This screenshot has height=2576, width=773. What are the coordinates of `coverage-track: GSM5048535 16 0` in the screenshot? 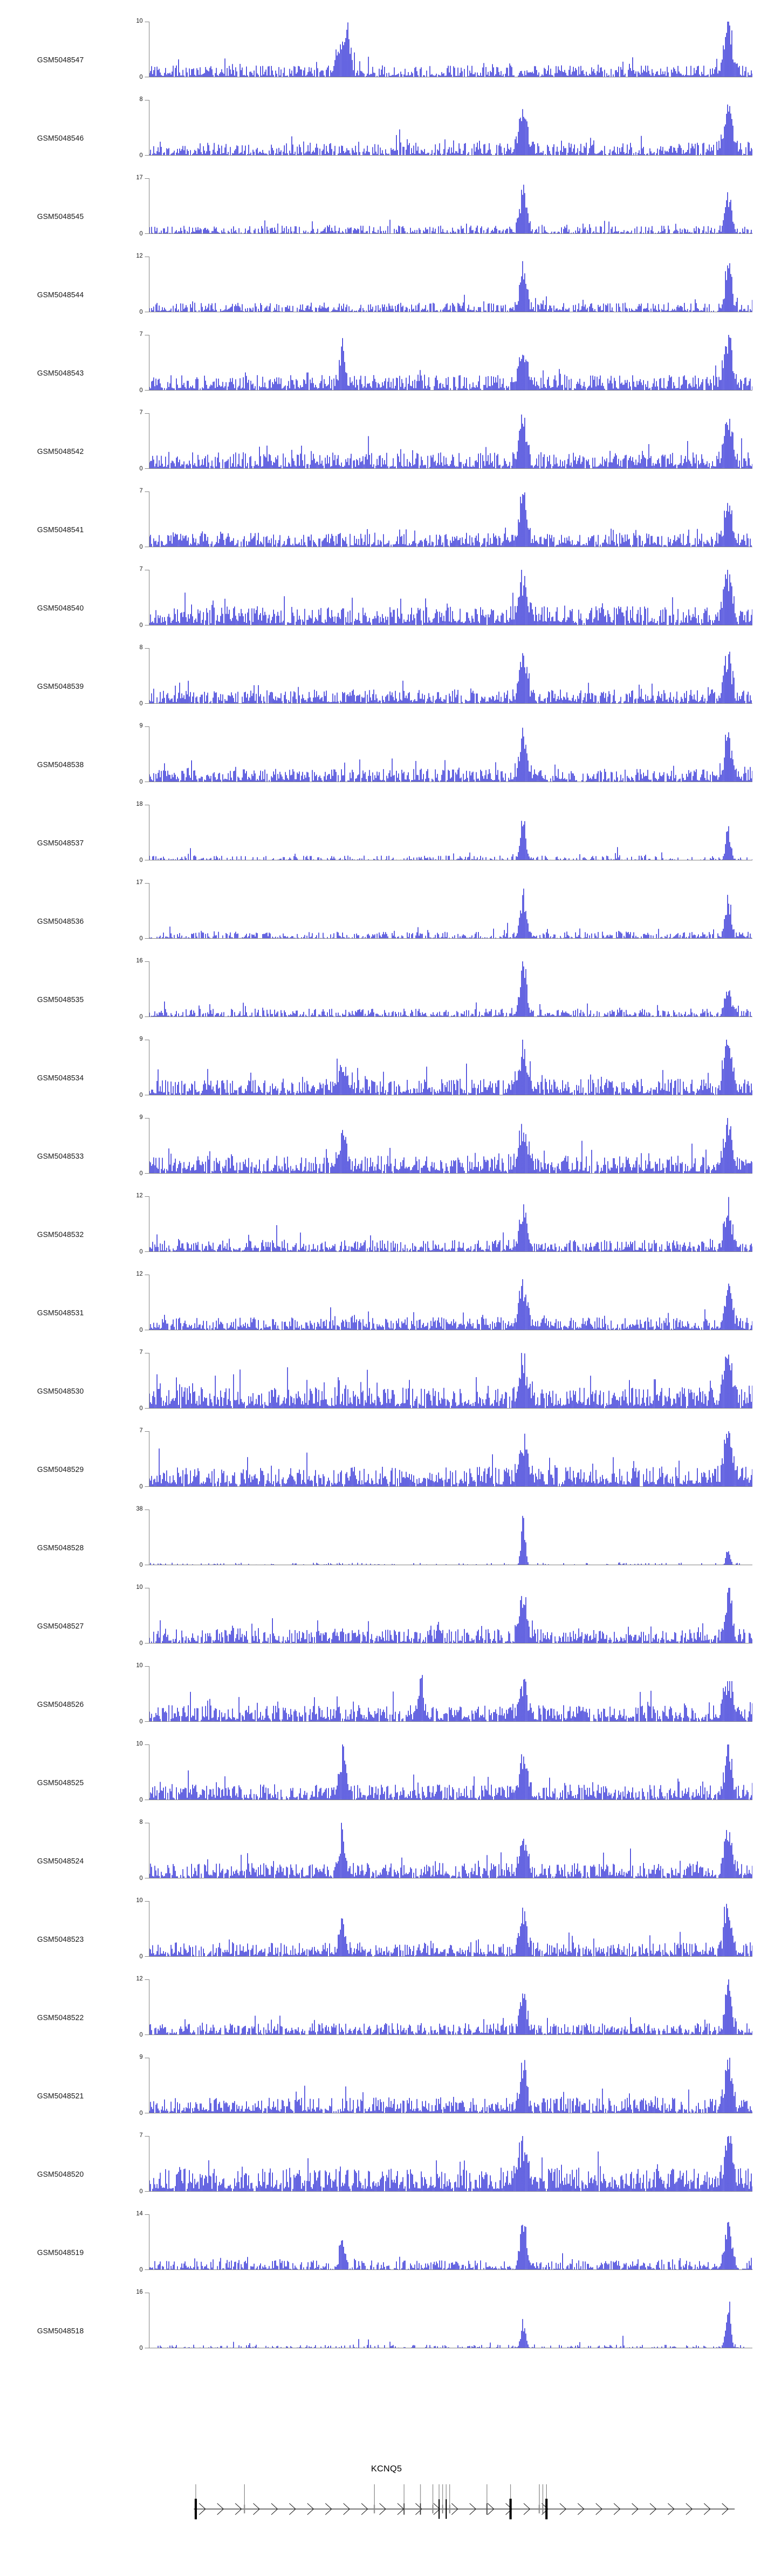 It's located at (386, 989).